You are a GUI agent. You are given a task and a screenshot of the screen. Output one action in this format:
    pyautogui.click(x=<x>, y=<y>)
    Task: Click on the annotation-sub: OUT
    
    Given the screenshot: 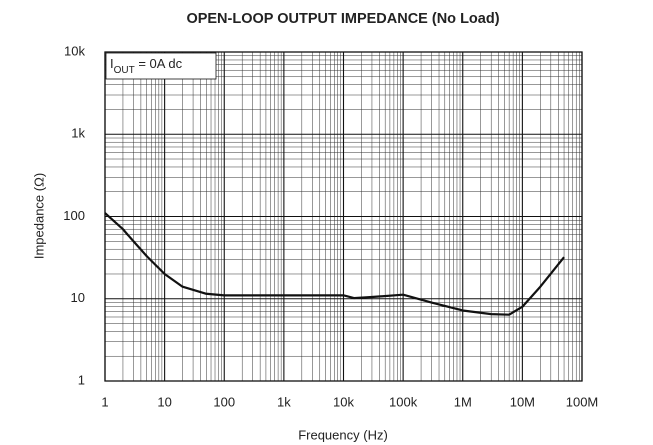 What is the action you would take?
    pyautogui.click(x=124, y=70)
    